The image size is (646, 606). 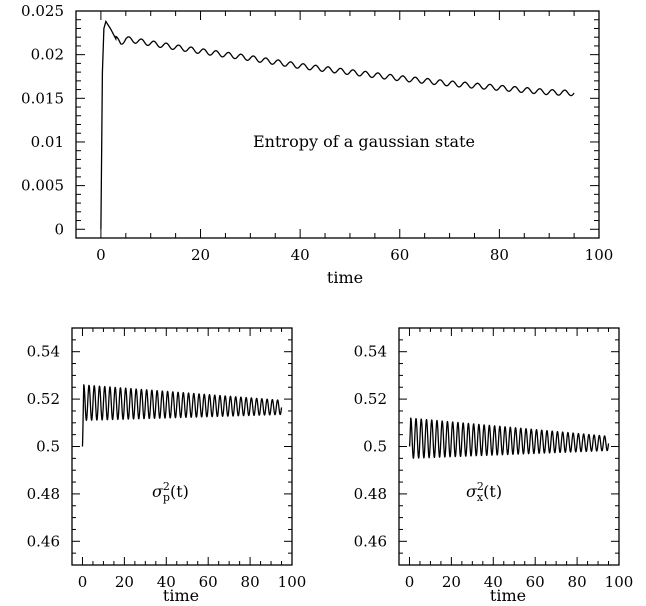 I want to click on sigma-p-series-line, so click(x=182, y=415).